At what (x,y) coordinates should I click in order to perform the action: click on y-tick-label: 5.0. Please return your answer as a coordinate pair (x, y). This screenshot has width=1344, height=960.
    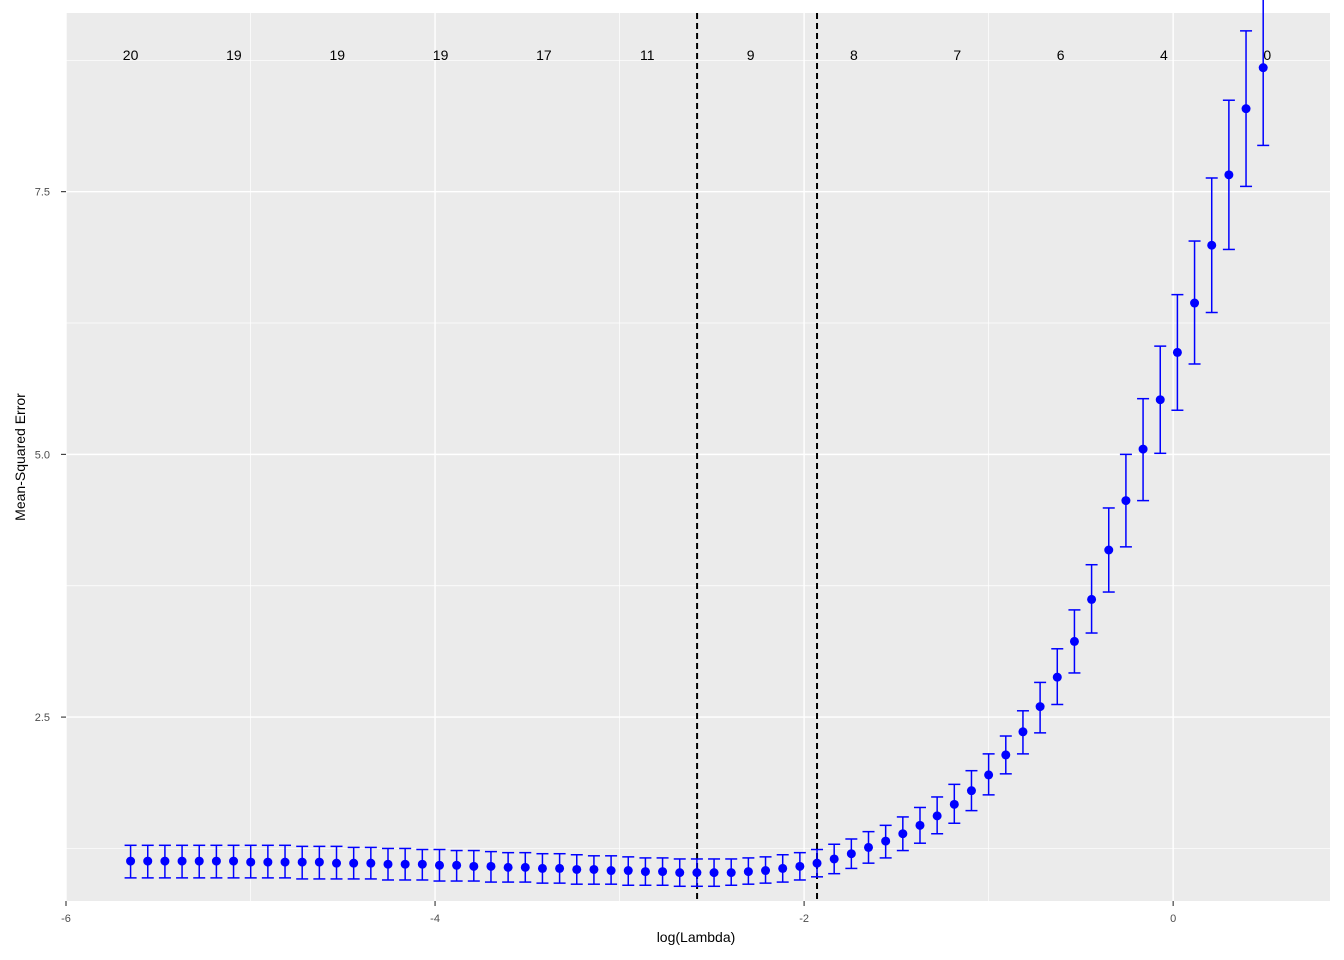
    Looking at the image, I should click on (42, 455).